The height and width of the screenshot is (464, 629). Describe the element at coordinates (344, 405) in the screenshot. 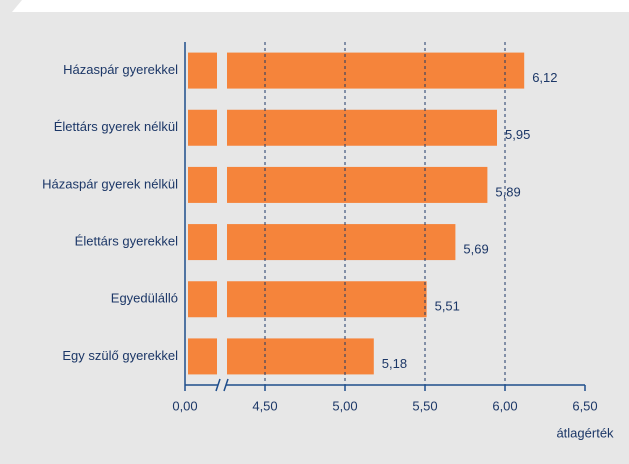

I see `x-tick-label: 5,00` at that location.